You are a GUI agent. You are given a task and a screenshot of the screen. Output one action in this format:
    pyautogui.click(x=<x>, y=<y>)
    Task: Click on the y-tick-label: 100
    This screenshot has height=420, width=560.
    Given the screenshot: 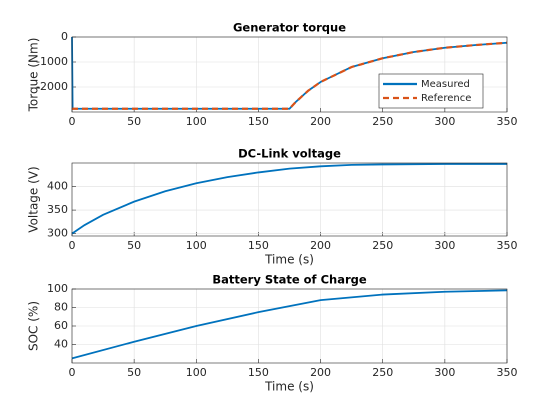 What is the action you would take?
    pyautogui.click(x=57, y=288)
    